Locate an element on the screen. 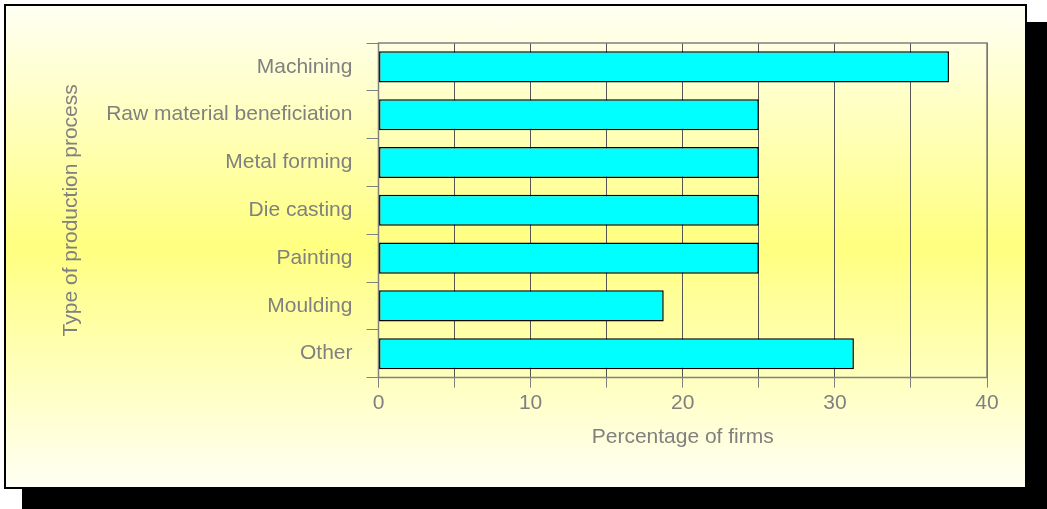 The width and height of the screenshot is (1047, 509). x-tick-label: 0 is located at coordinates (378, 401).